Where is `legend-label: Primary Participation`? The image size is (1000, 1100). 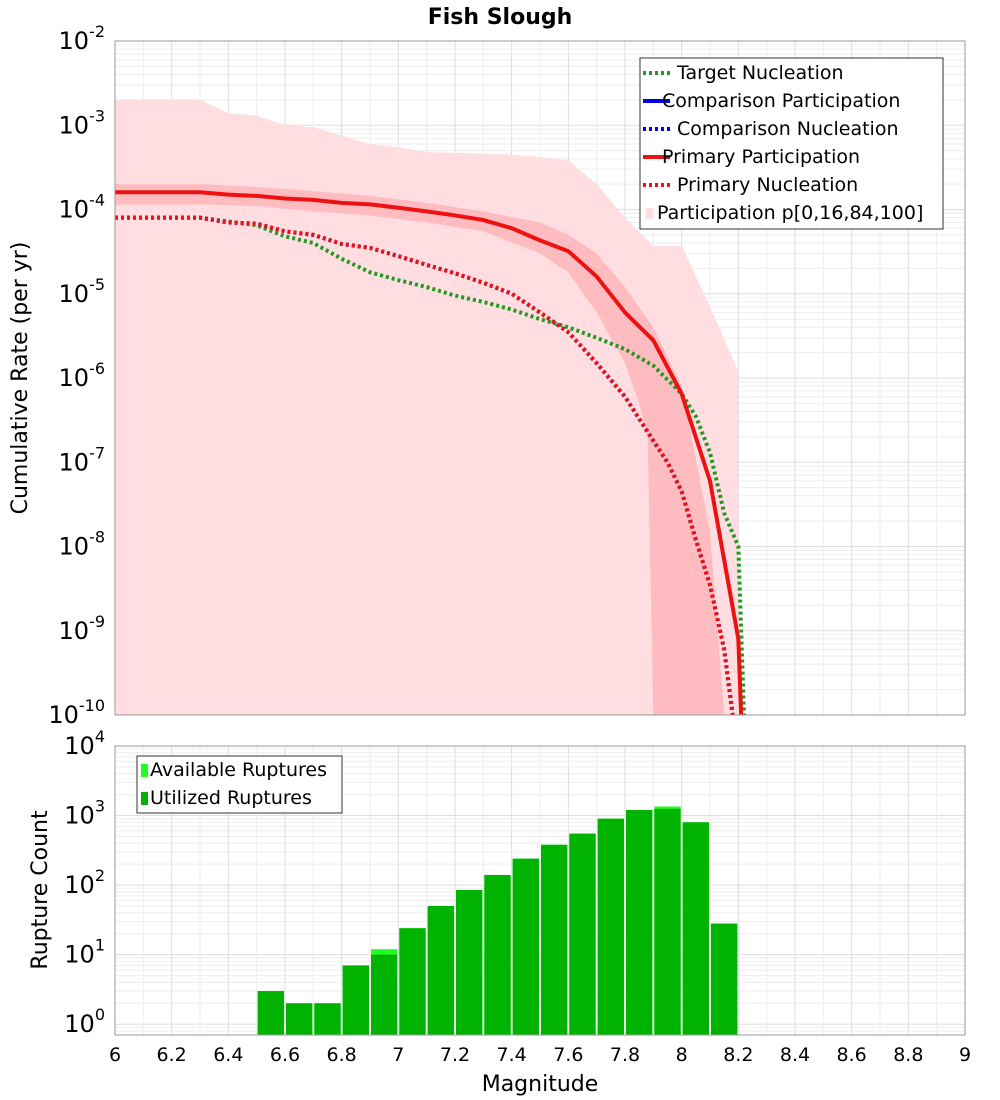 legend-label: Primary Participation is located at coordinates (761, 157).